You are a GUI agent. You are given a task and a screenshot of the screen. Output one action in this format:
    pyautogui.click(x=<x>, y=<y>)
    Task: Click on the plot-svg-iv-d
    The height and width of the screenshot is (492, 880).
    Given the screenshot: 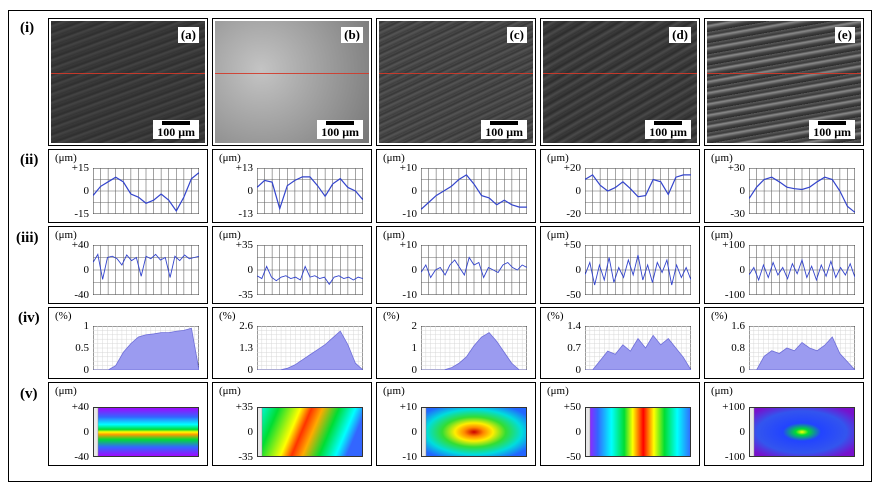 What is the action you would take?
    pyautogui.click(x=638, y=348)
    